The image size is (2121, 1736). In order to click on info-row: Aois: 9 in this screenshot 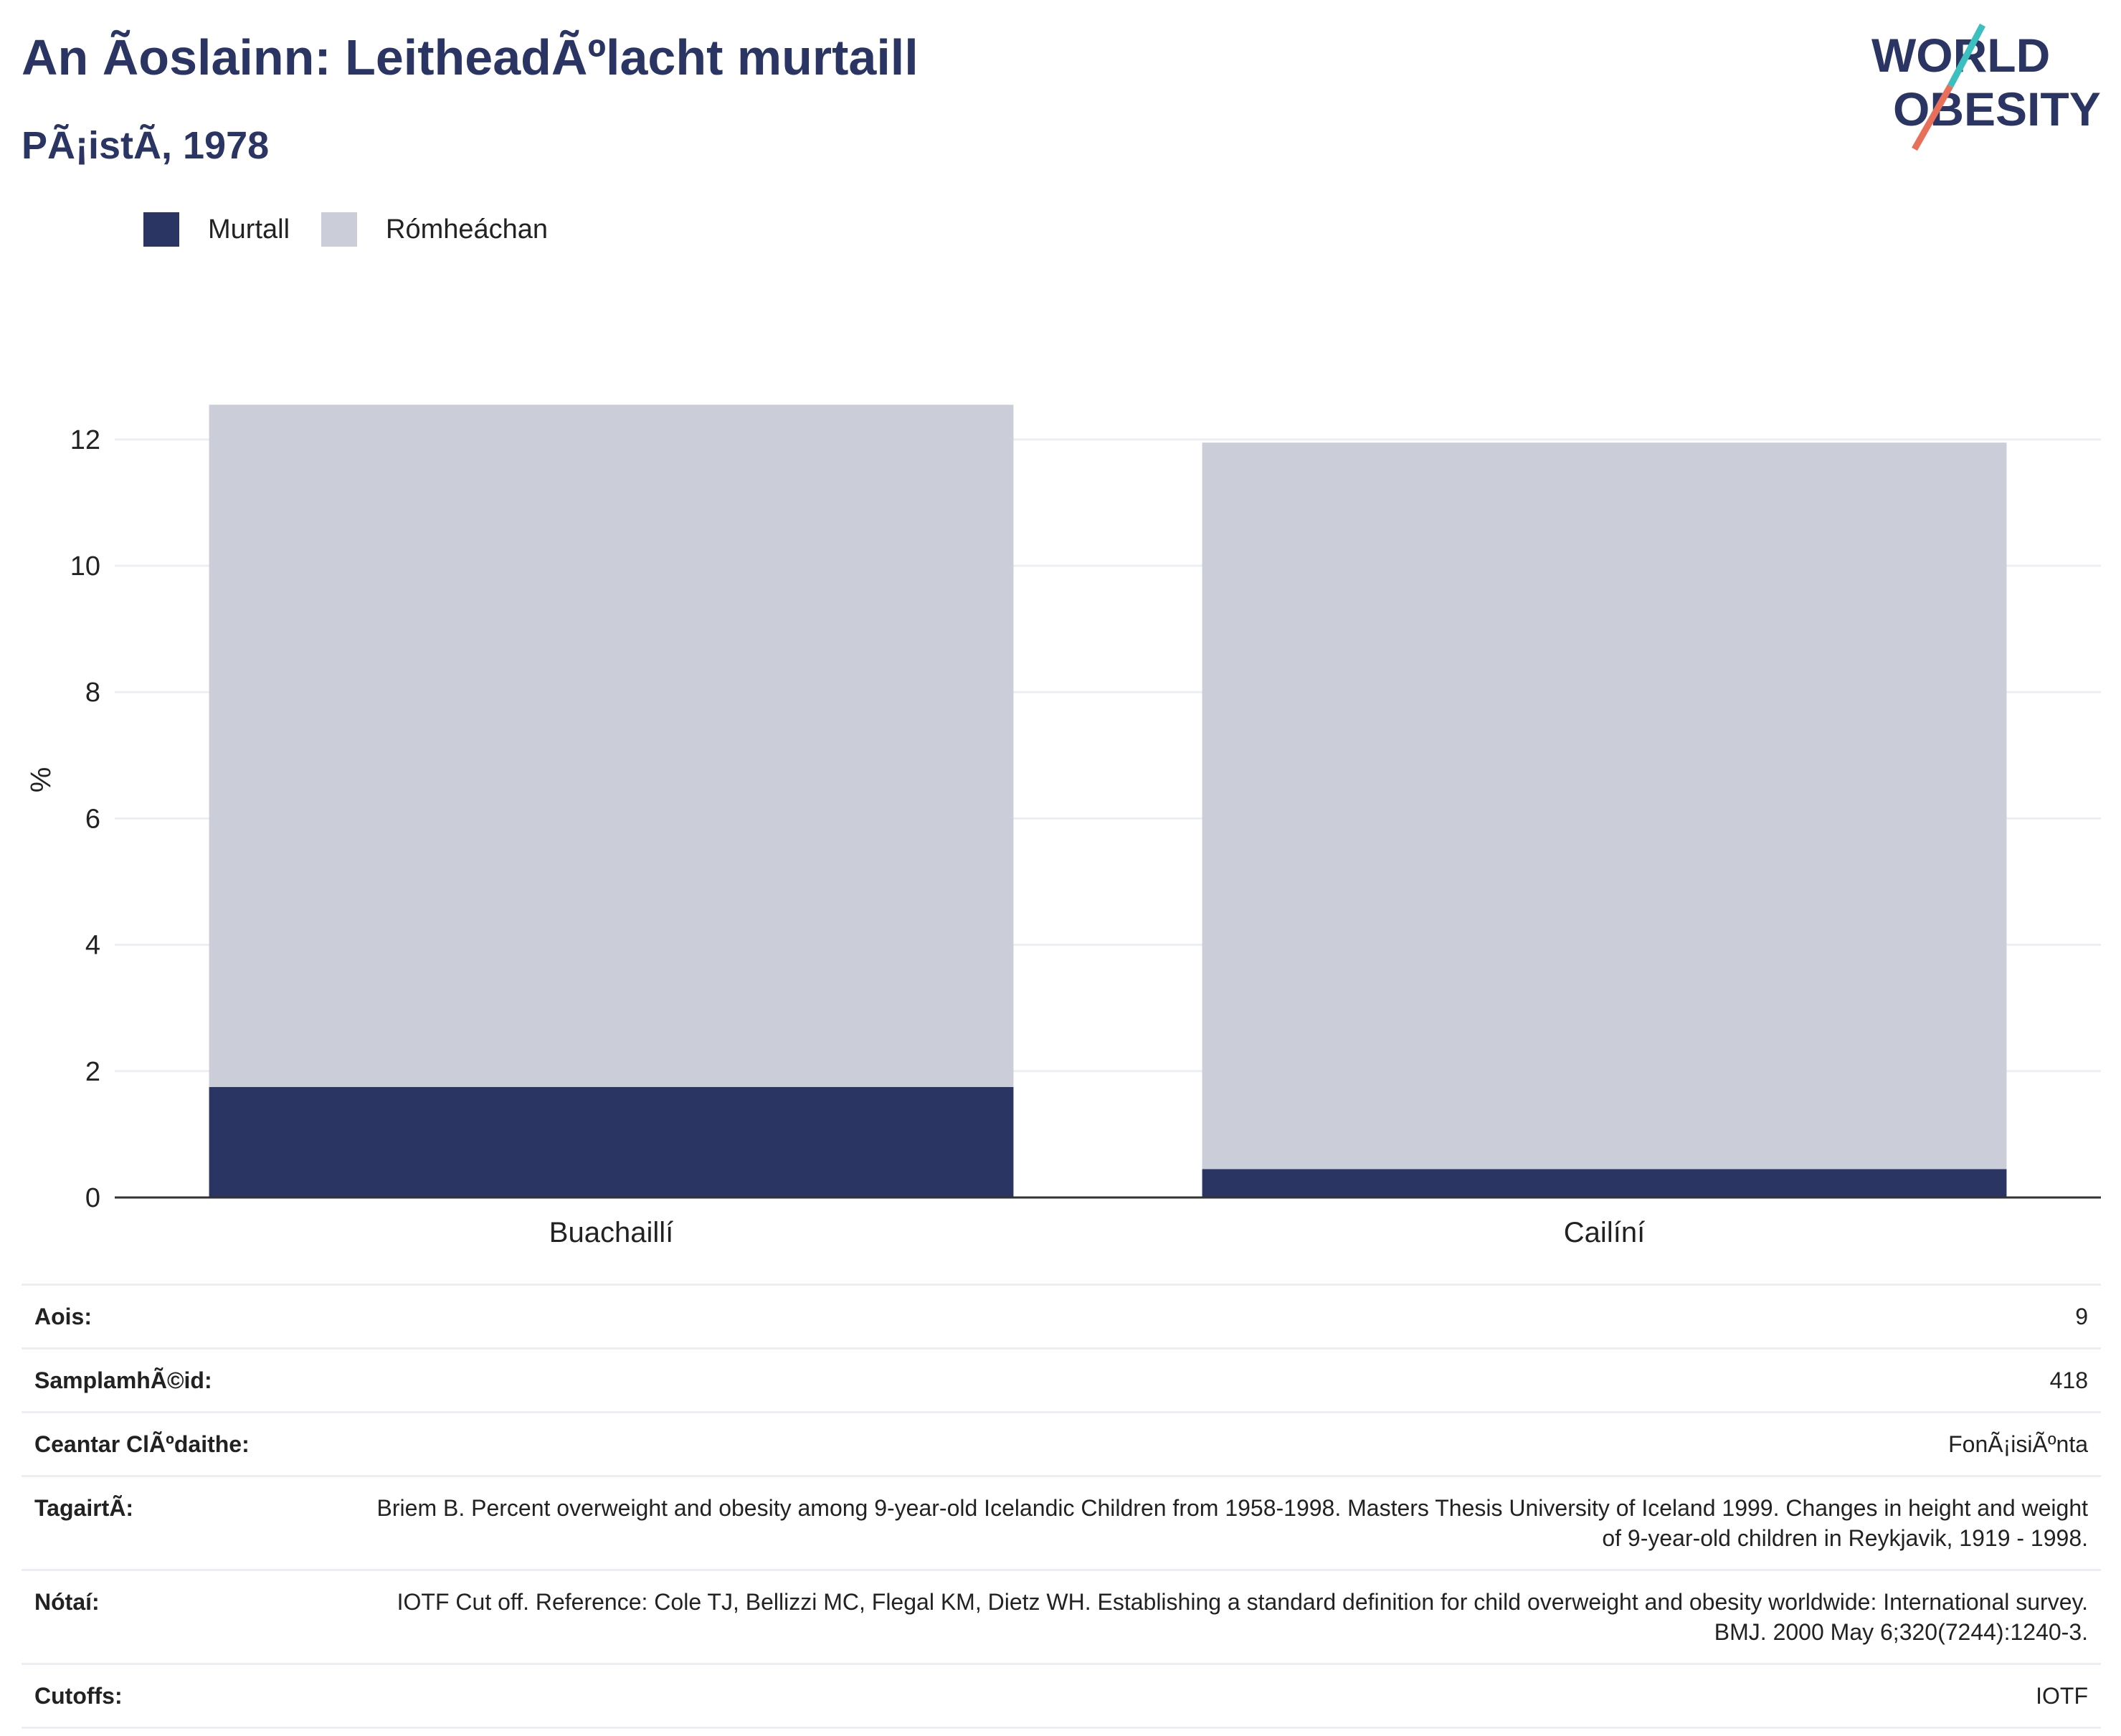, I will do `click(1061, 1317)`.